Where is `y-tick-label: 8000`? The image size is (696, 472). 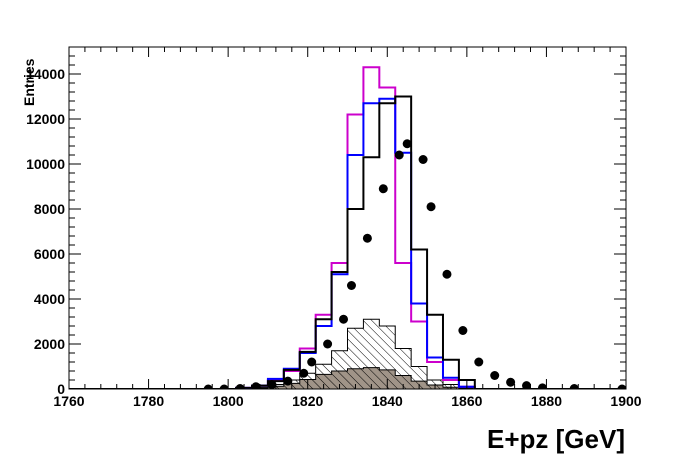
y-tick-label: 8000 is located at coordinates (49, 209).